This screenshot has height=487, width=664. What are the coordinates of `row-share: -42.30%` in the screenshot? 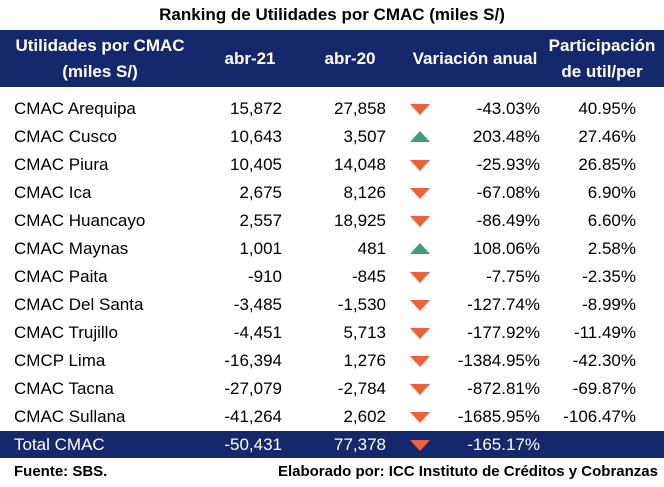 It's located at (604, 360).